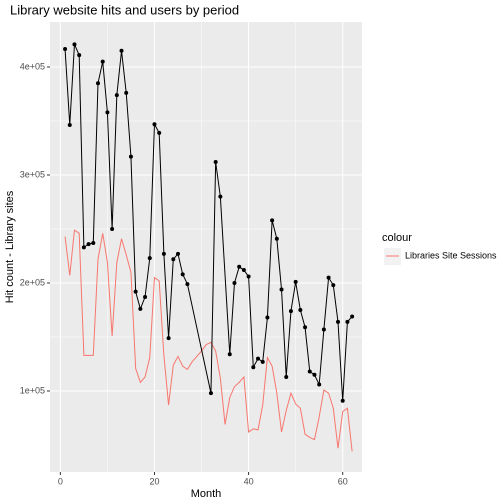 The width and height of the screenshot is (504, 504). Describe the element at coordinates (10, 246) in the screenshot. I see `y-axis-label: Hit count - Library sites` at that location.